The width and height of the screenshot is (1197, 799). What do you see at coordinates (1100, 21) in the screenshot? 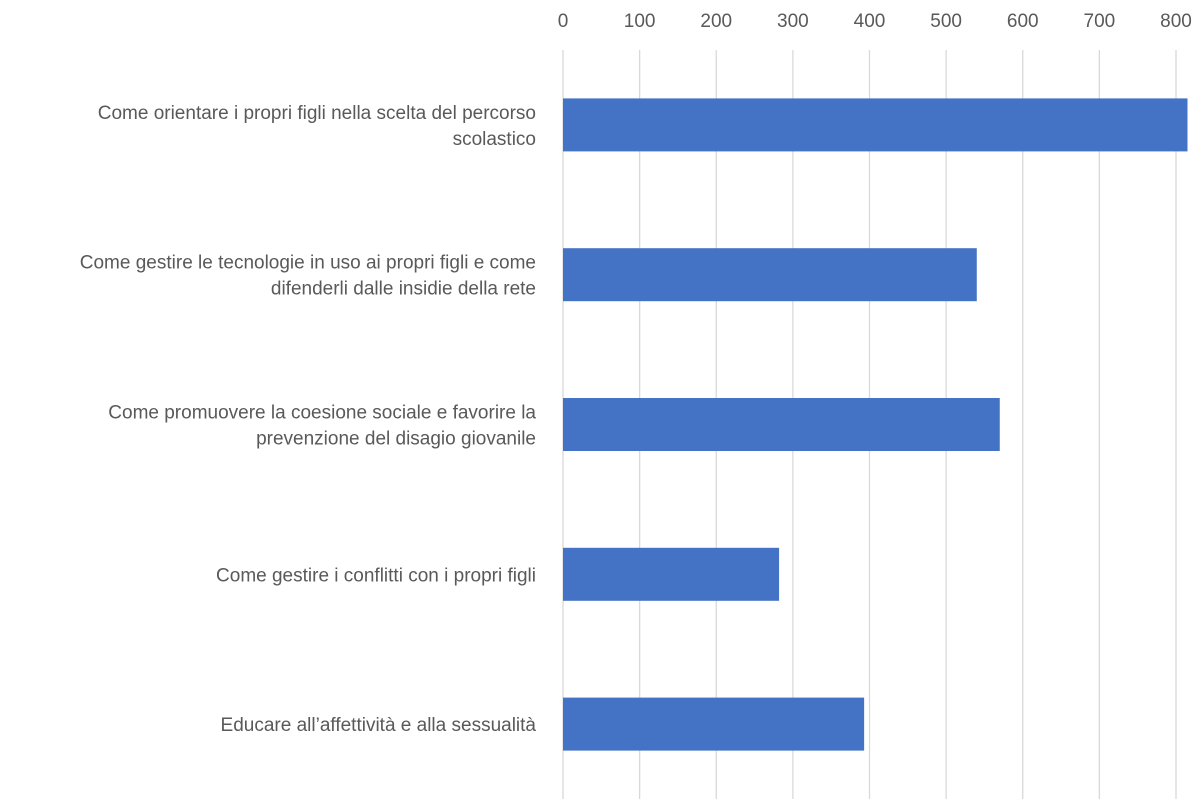
I see `x-tick-label: 700` at bounding box center [1100, 21].